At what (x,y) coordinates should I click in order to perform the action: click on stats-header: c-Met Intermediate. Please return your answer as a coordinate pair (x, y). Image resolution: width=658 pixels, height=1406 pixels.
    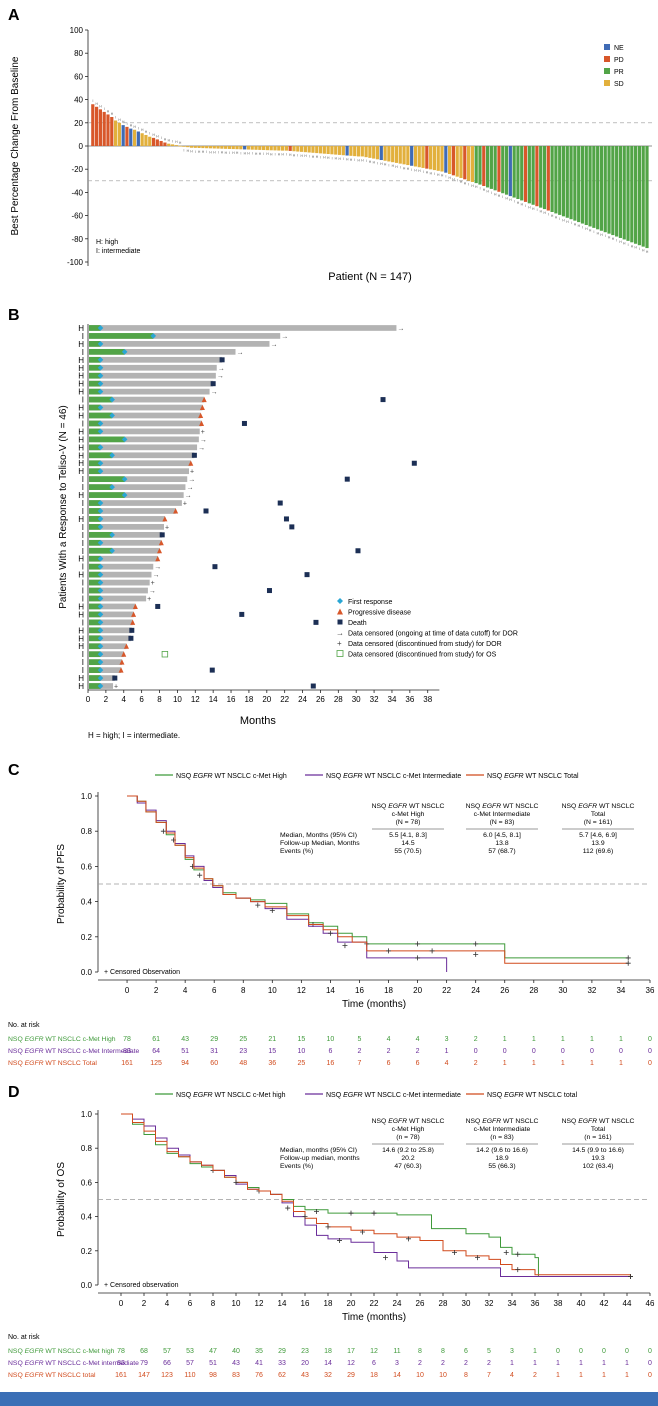
    Looking at the image, I should click on (502, 814).